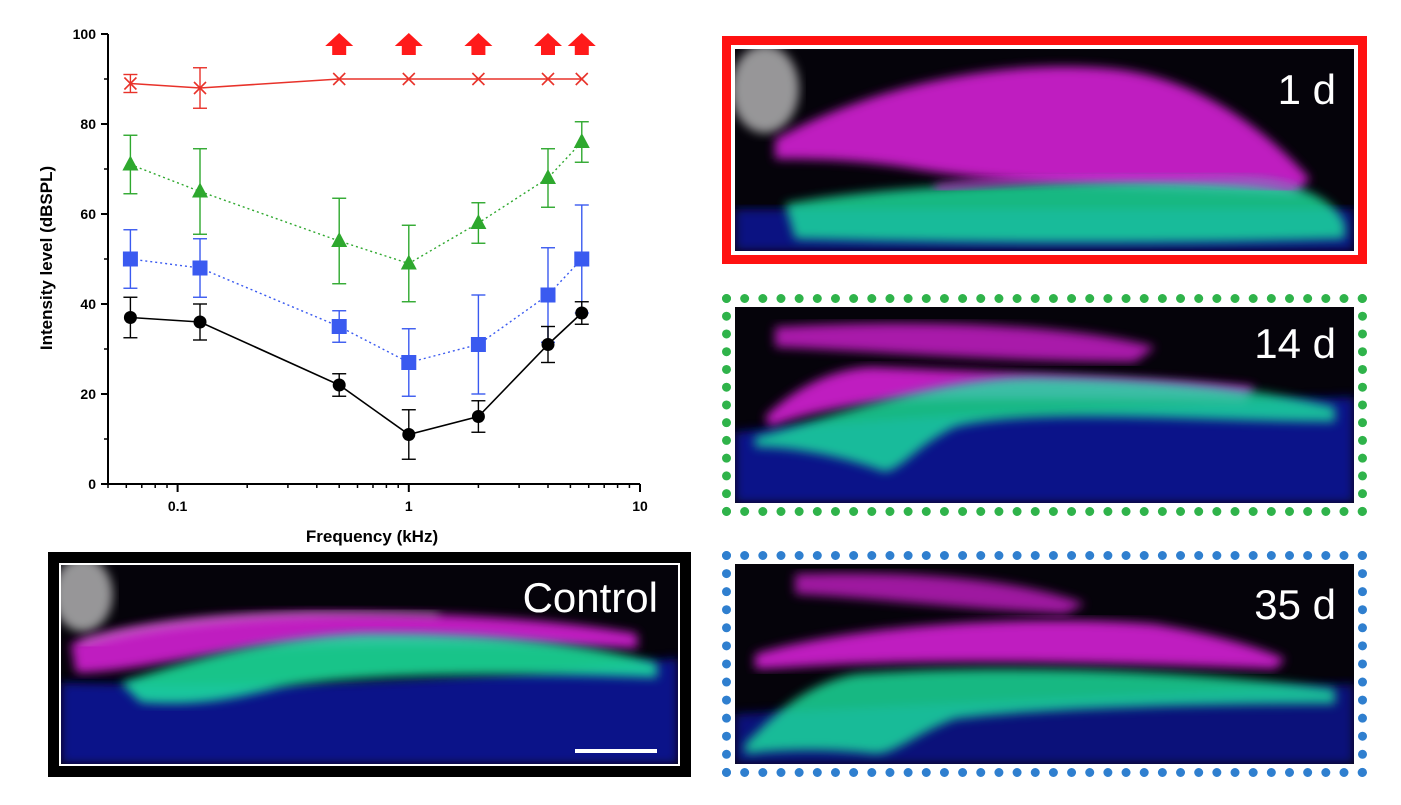 The height and width of the screenshot is (805, 1401). I want to click on panel-control-label: Control, so click(590, 597).